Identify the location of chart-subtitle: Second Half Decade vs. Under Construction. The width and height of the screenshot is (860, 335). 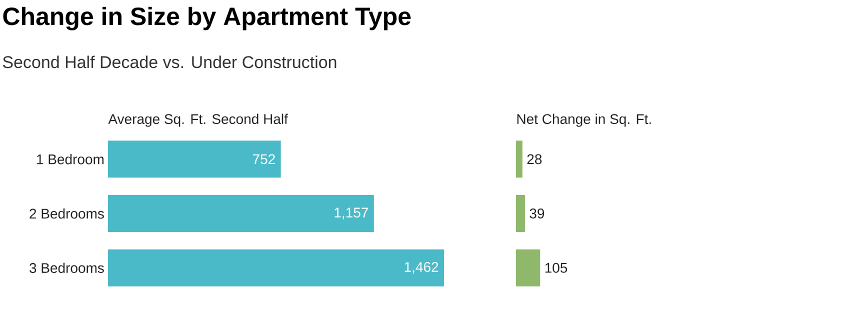
(169, 62).